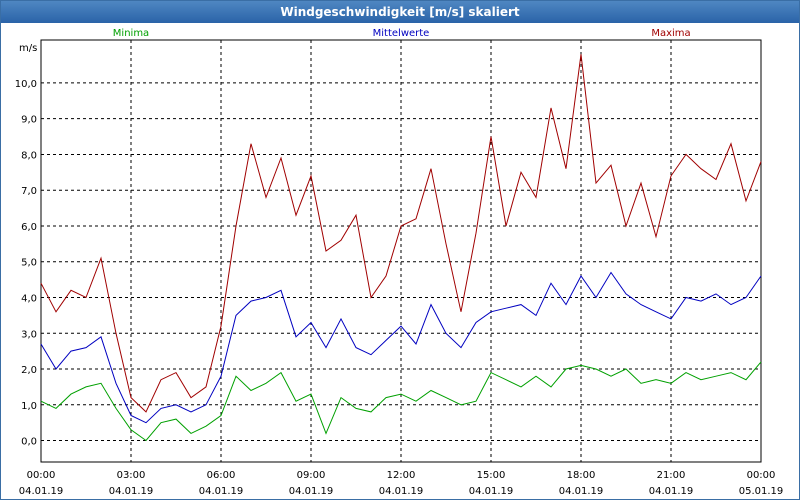 The image size is (800, 500). Describe the element at coordinates (29, 263) in the screenshot. I see `y-tick-label: 5,0` at that location.